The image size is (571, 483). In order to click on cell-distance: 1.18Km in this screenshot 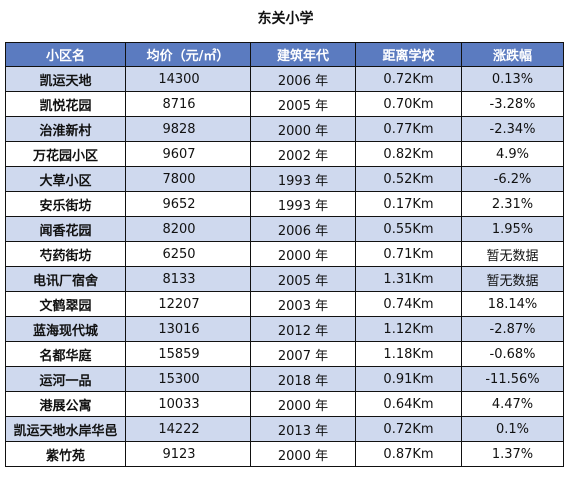, I will do `click(408, 354)`.